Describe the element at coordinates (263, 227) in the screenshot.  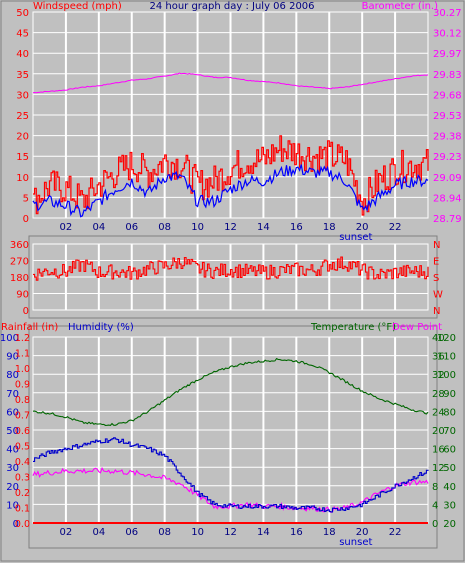
I see `wind-panel-x-tick: 14` at that location.